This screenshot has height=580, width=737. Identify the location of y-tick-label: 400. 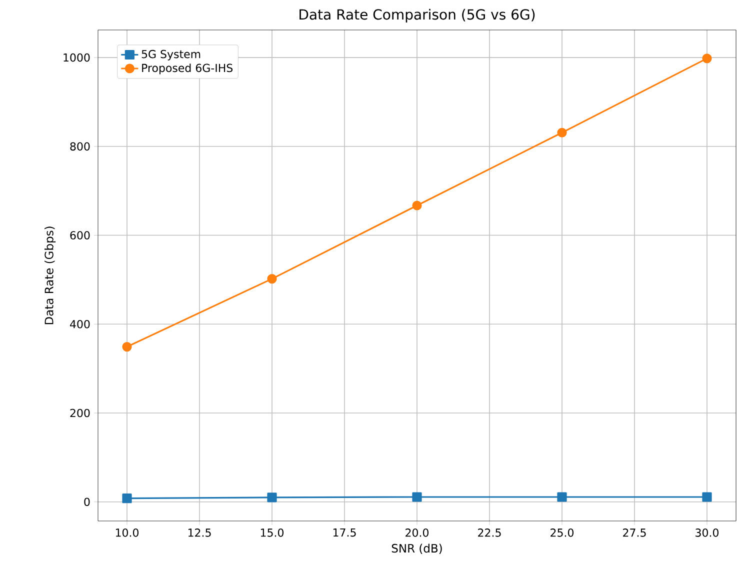
(80, 324).